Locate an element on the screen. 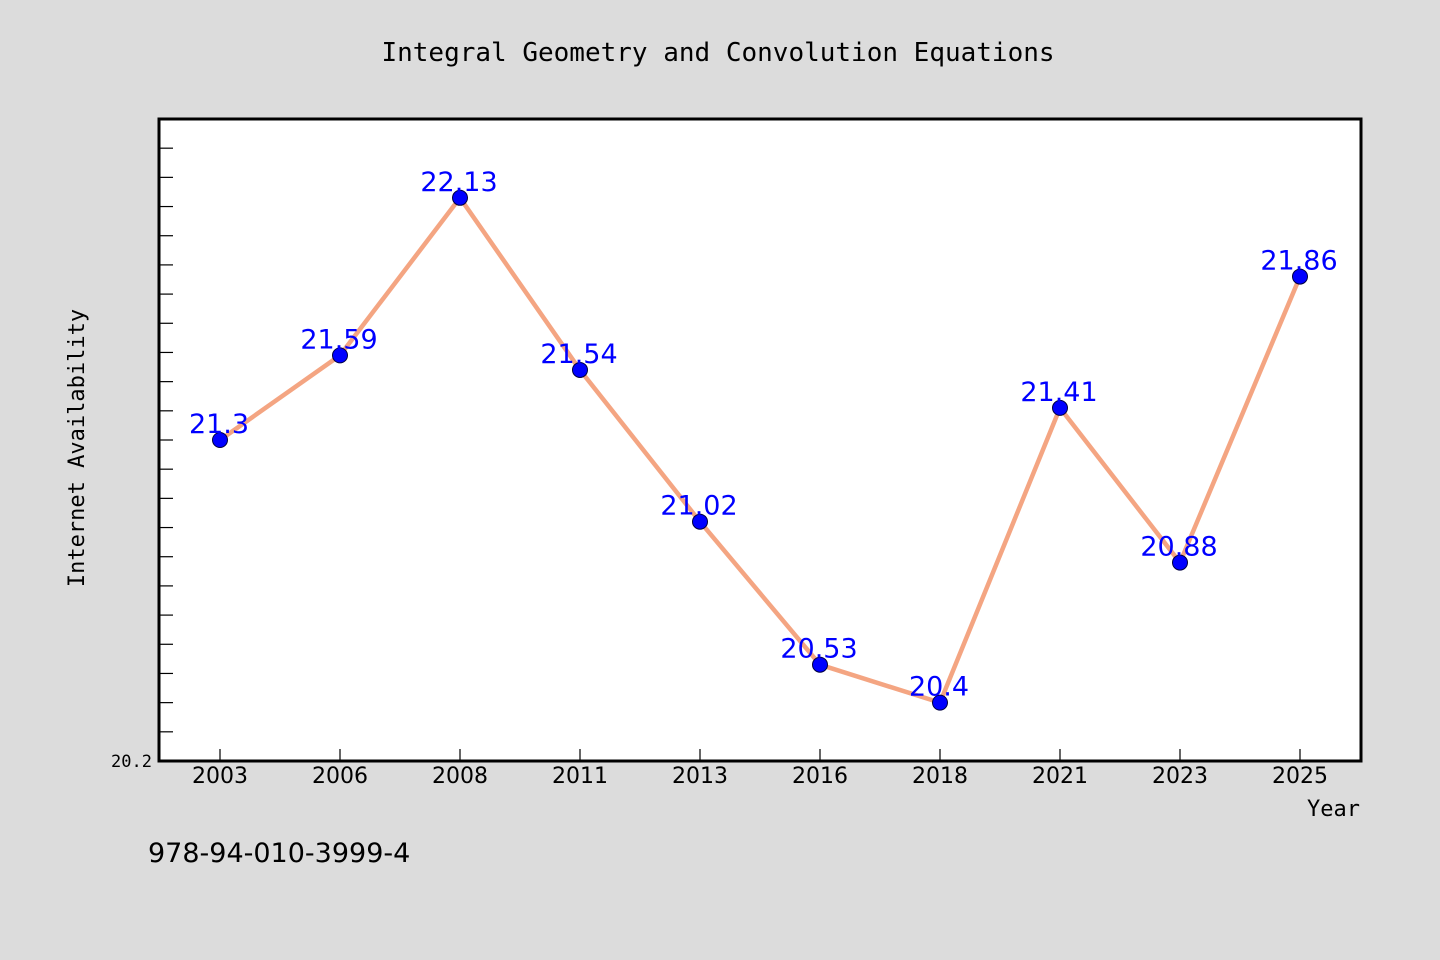 The width and height of the screenshot is (1440, 960). data-label: 21.41 is located at coordinates (1058, 392).